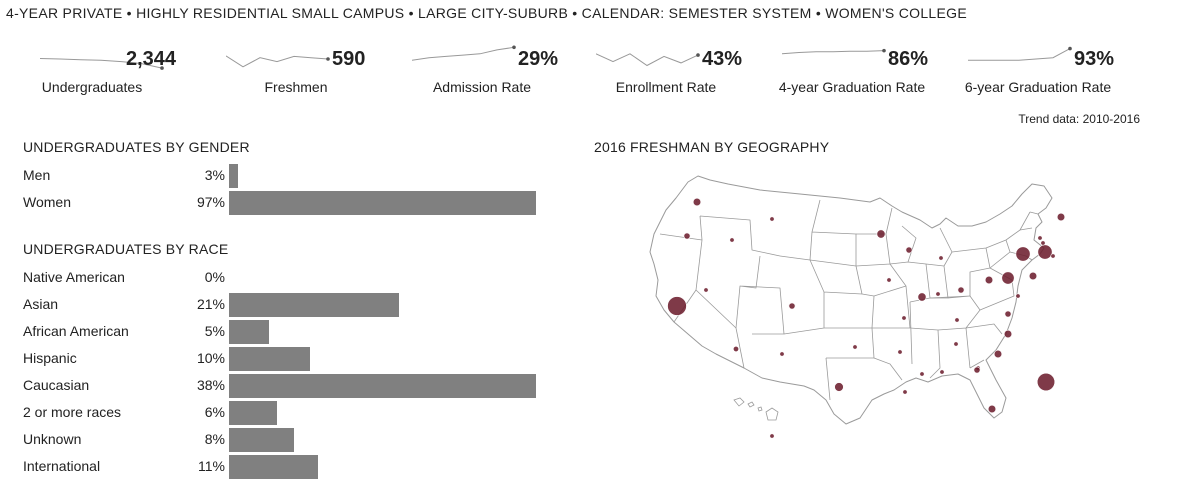 The image size is (1198, 501). What do you see at coordinates (942, 372) in the screenshot?
I see `state-bubble-al` at bounding box center [942, 372].